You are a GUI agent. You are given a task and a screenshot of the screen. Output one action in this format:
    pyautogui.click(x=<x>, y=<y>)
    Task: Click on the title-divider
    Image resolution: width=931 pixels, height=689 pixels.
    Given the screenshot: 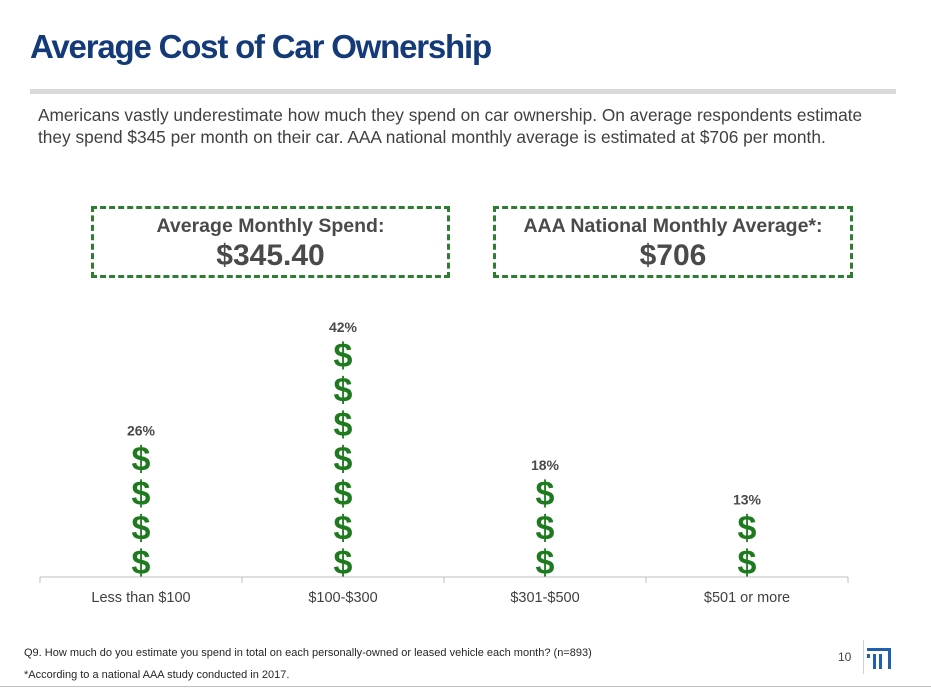 What is the action you would take?
    pyautogui.click(x=463, y=91)
    